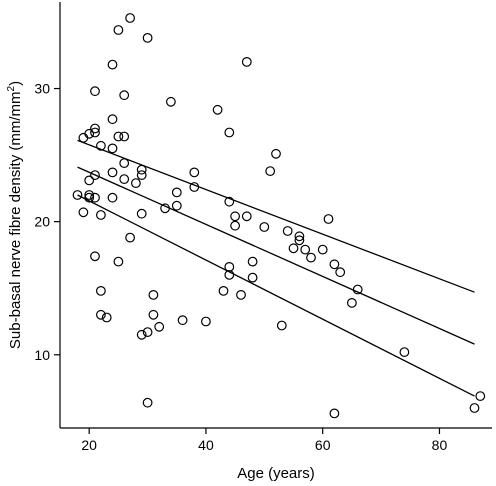  What do you see at coordinates (206, 445) in the screenshot?
I see `x-tick-label: 40` at bounding box center [206, 445].